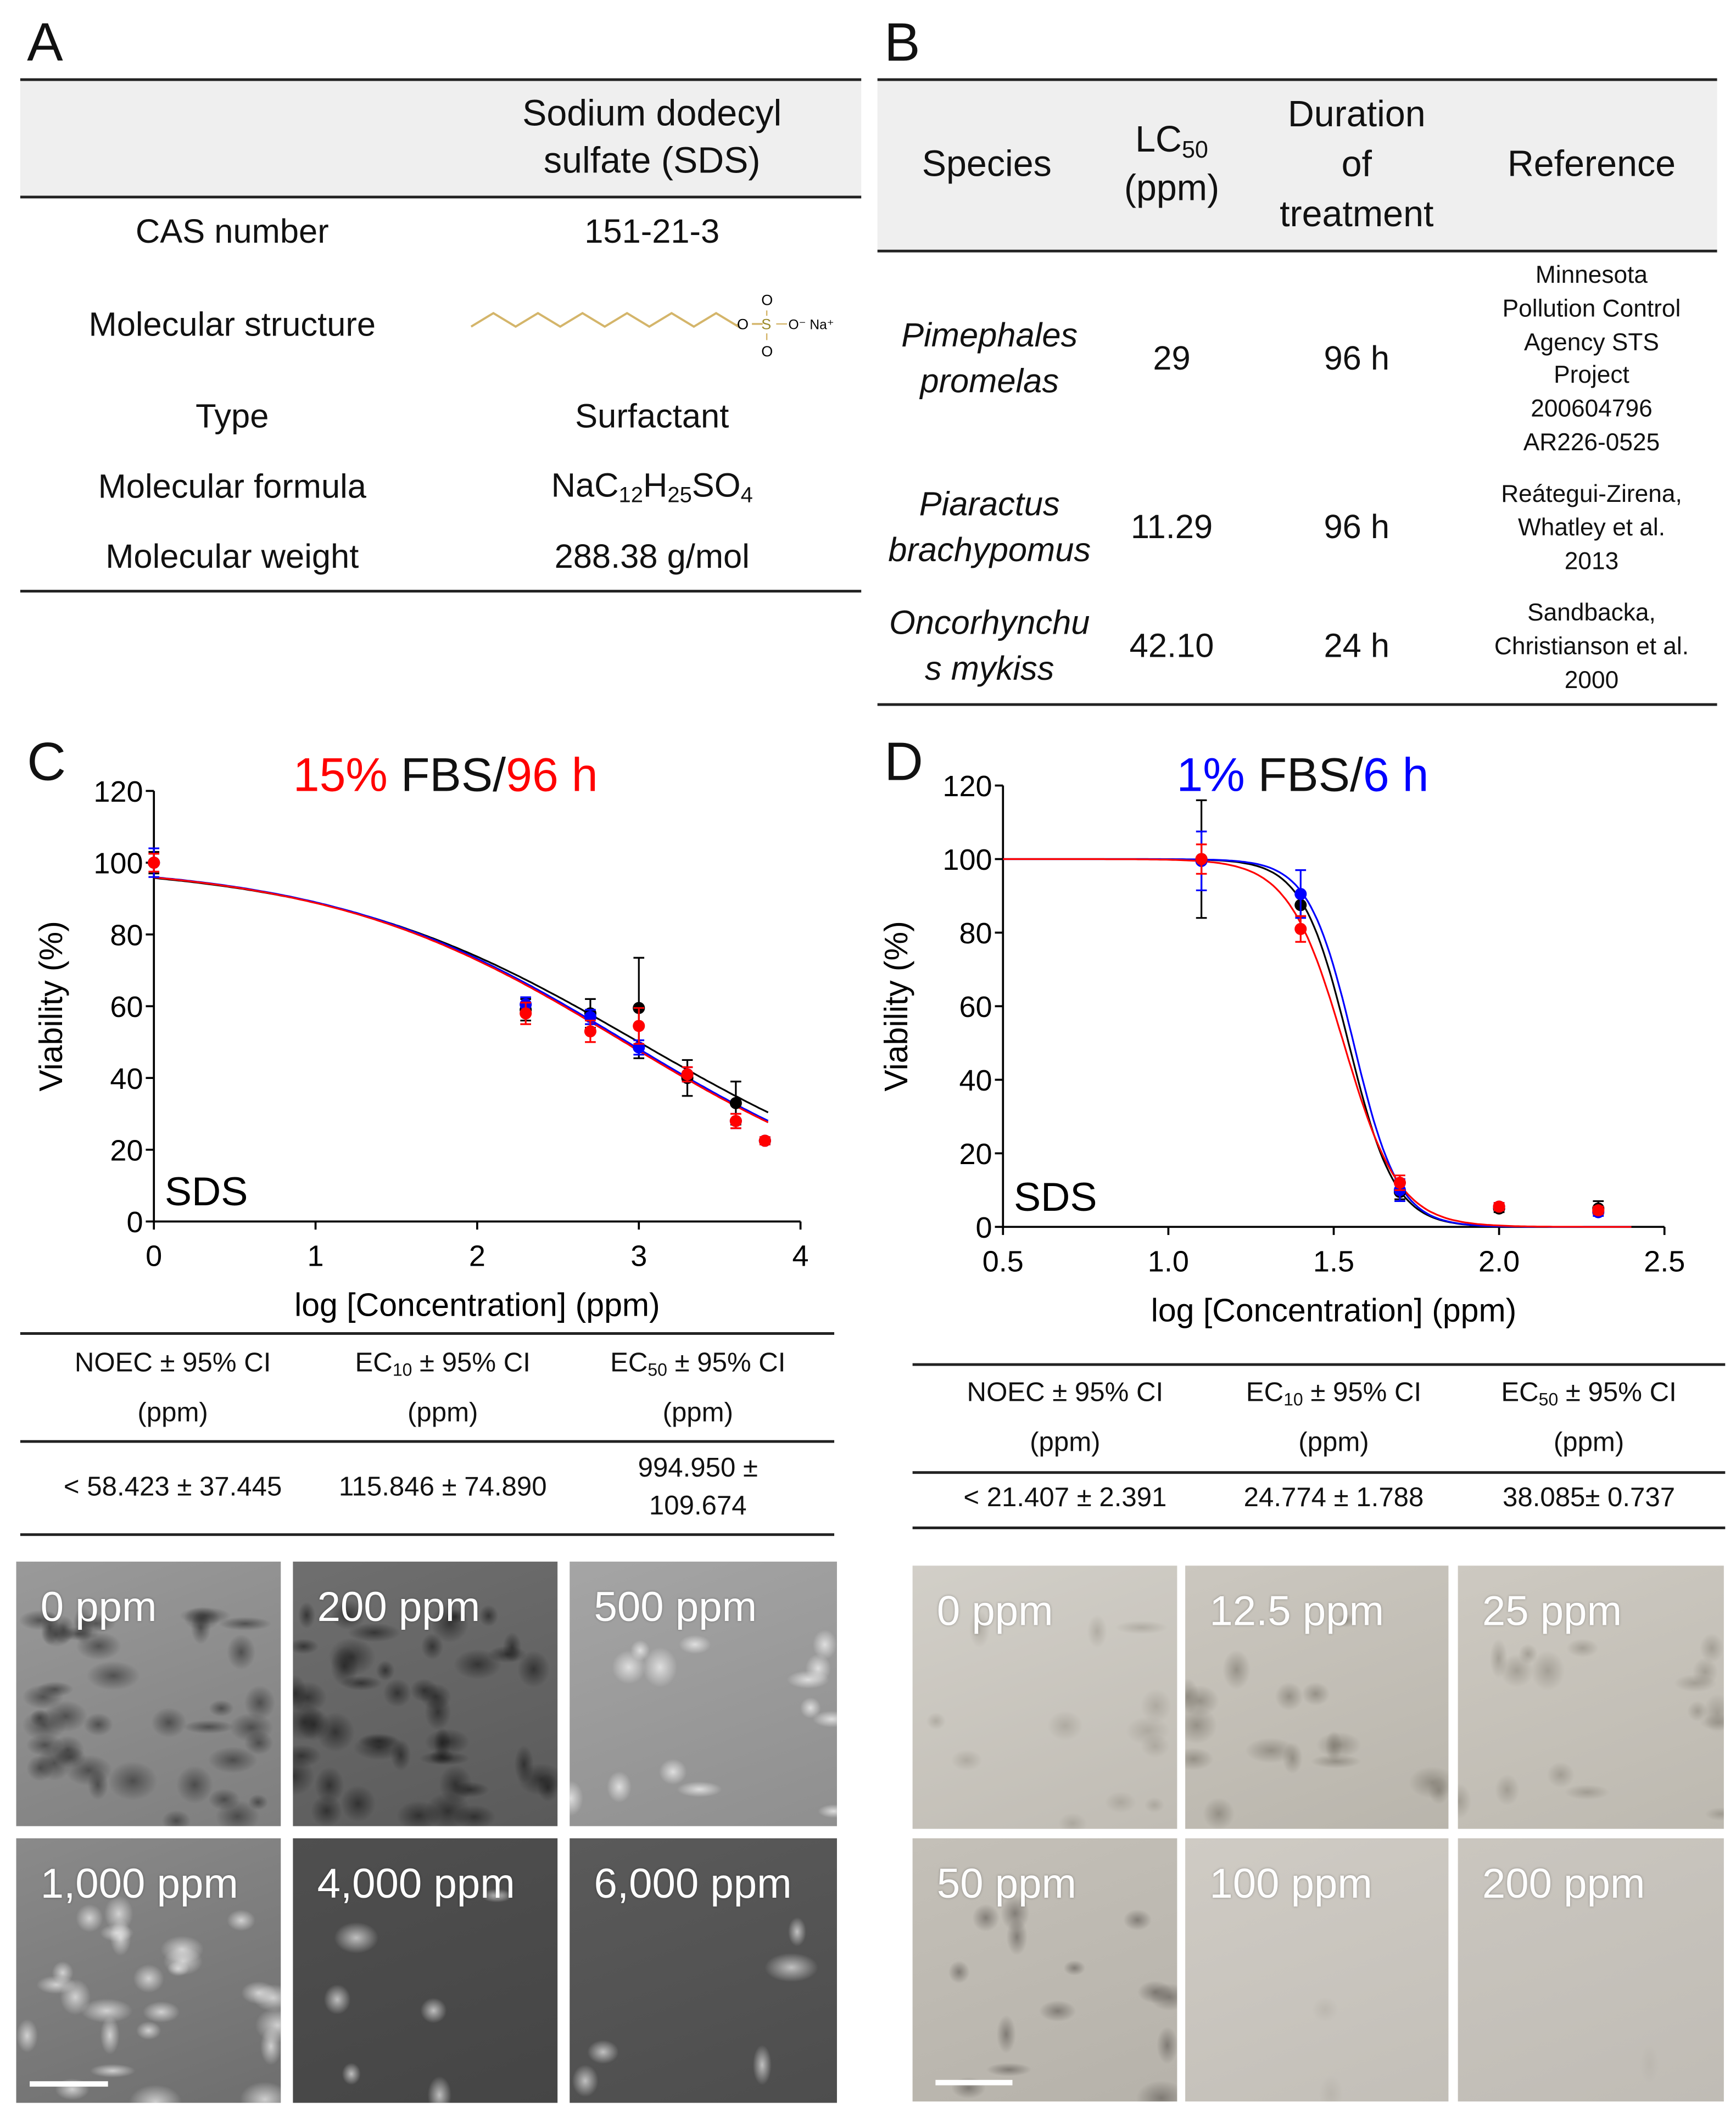 This screenshot has width=1736, height=2119. Describe the element at coordinates (416, 1884) in the screenshot. I see `concentration-label: 4,000 ppm` at that location.